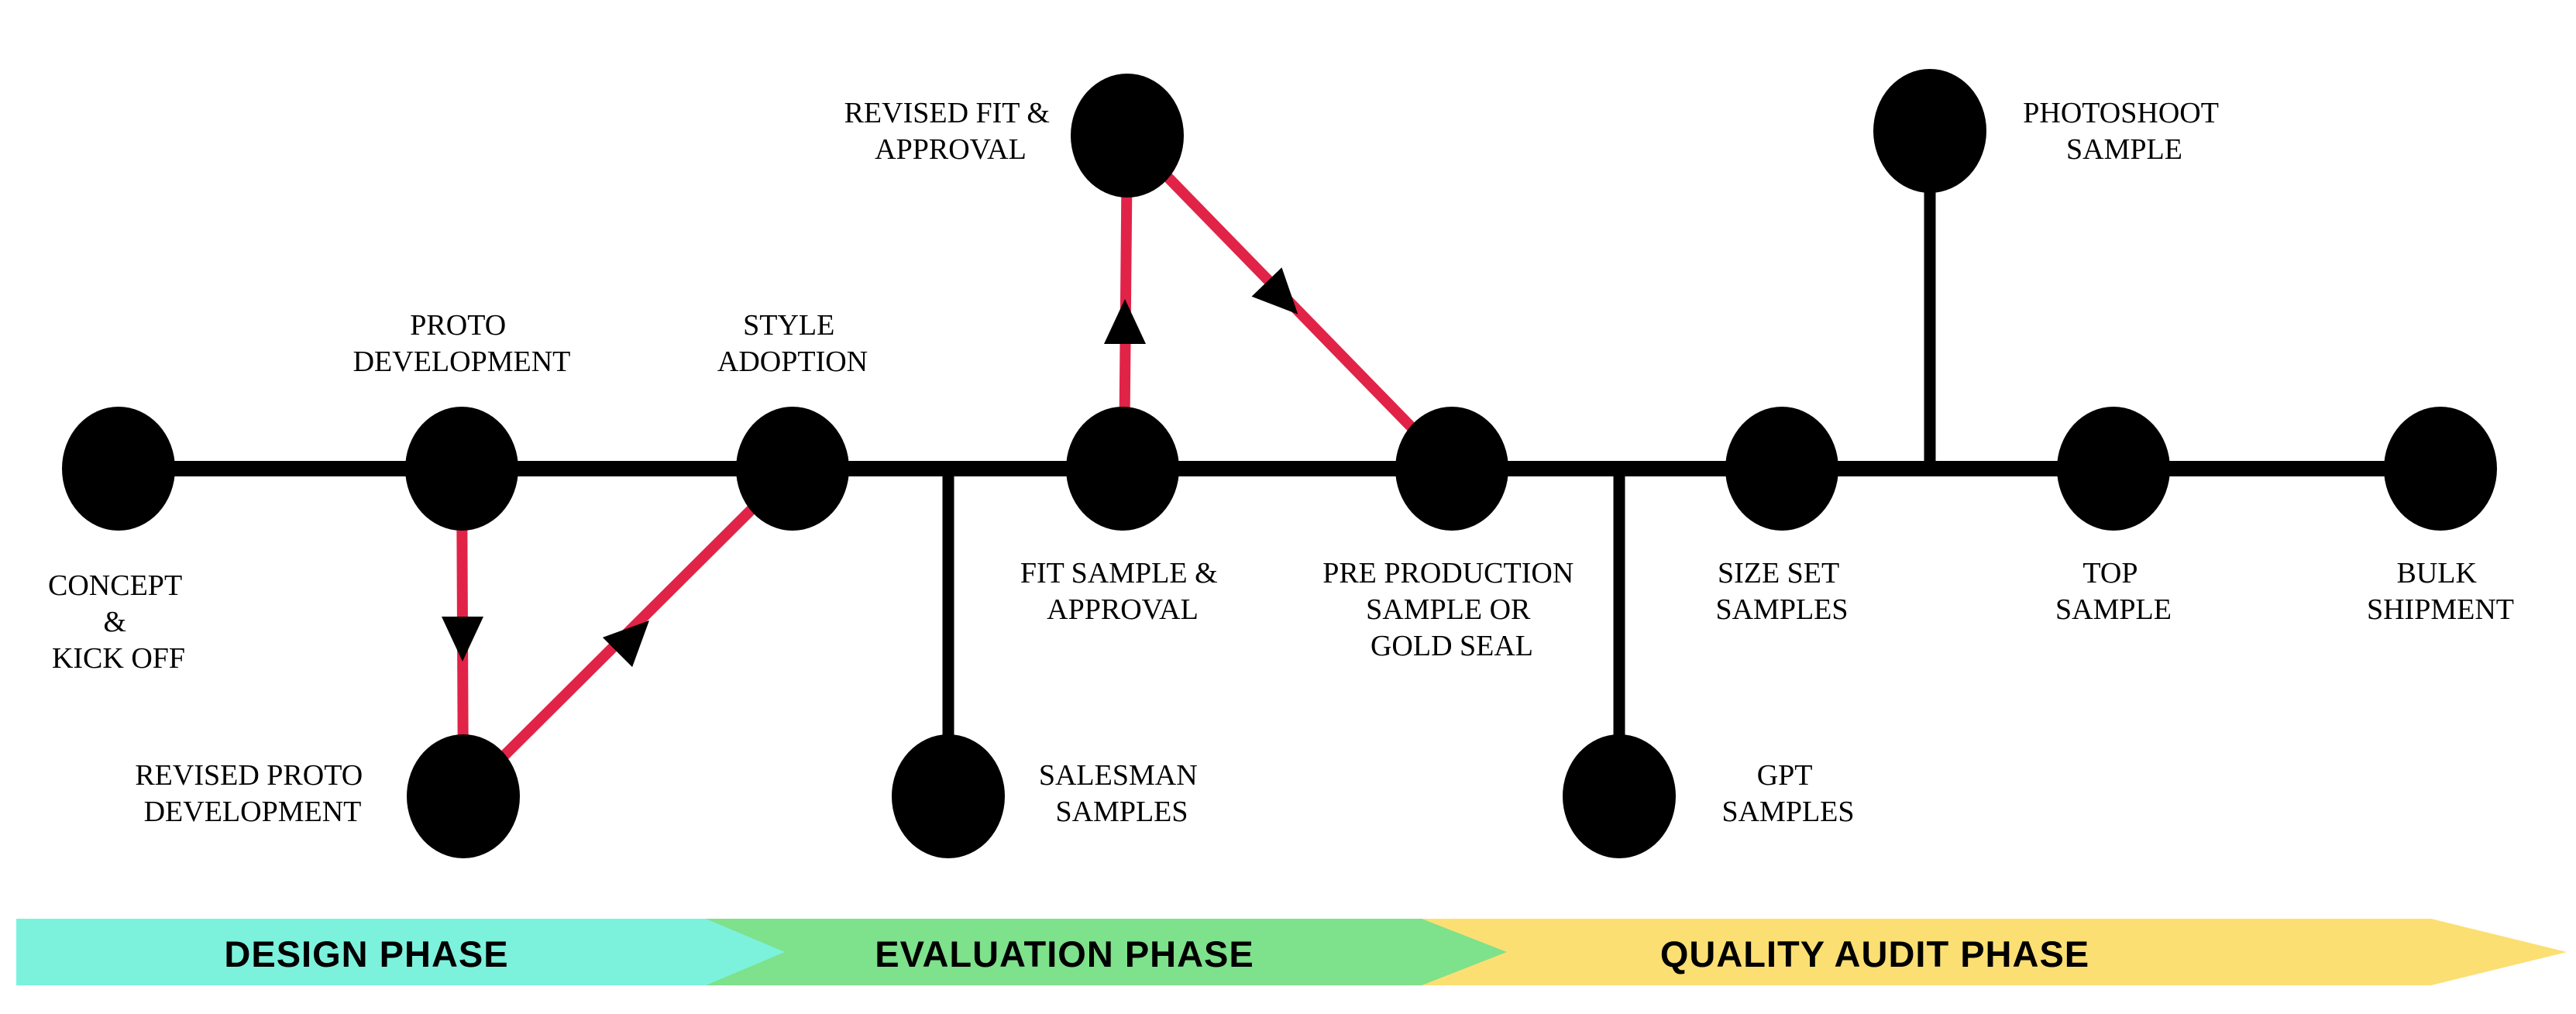 The height and width of the screenshot is (1014, 2576). I want to click on node-top, so click(2113, 469).